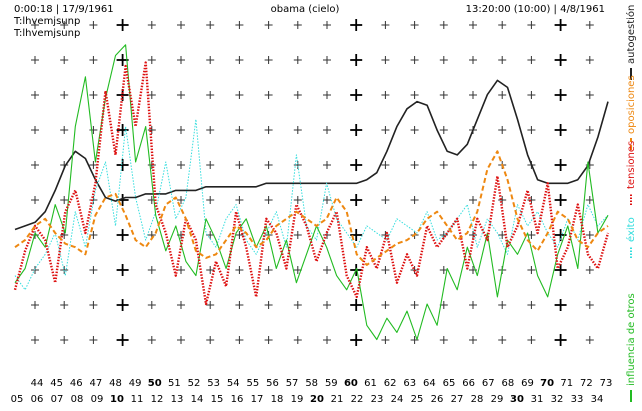  I want to click on x-tick-label: 54, so click(233, 383).